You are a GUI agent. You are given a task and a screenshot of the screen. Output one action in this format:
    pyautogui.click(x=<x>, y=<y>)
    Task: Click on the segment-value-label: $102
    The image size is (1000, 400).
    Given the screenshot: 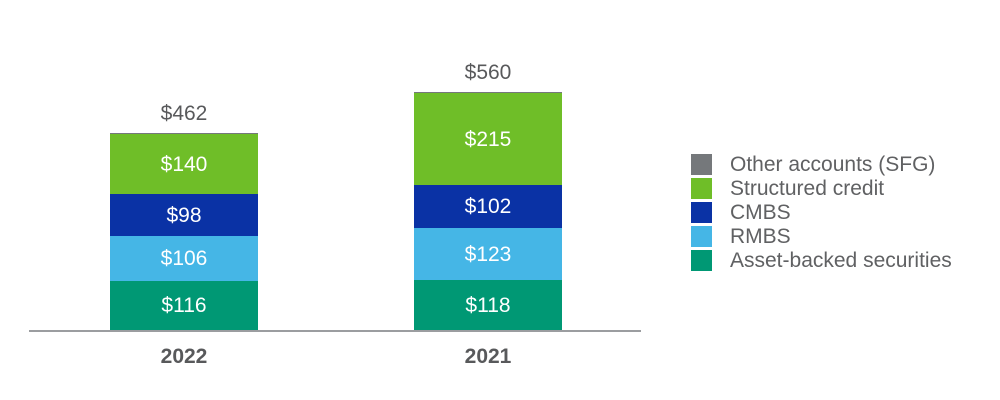 What is the action you would take?
    pyautogui.click(x=488, y=206)
    